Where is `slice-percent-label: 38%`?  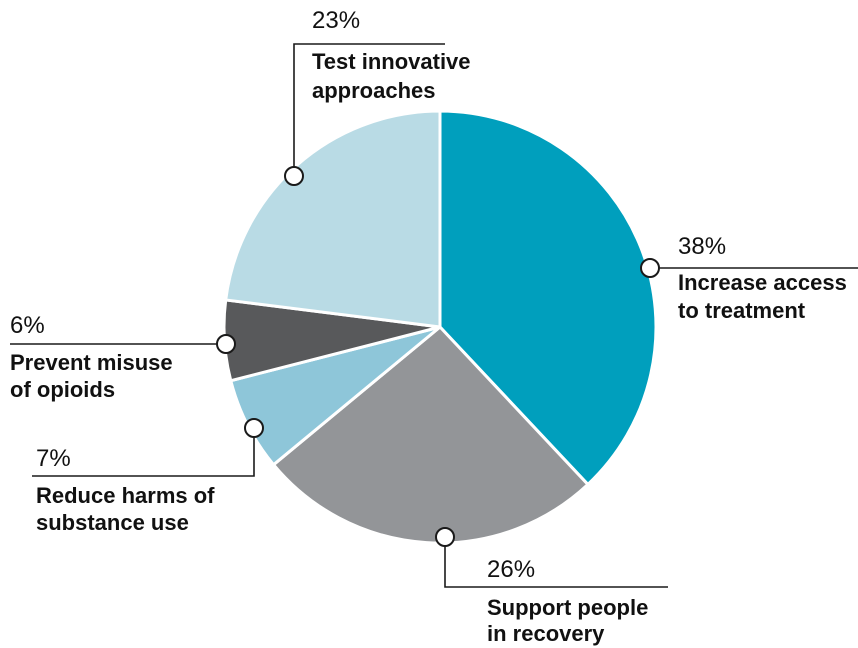 slice-percent-label: 38% is located at coordinates (702, 246).